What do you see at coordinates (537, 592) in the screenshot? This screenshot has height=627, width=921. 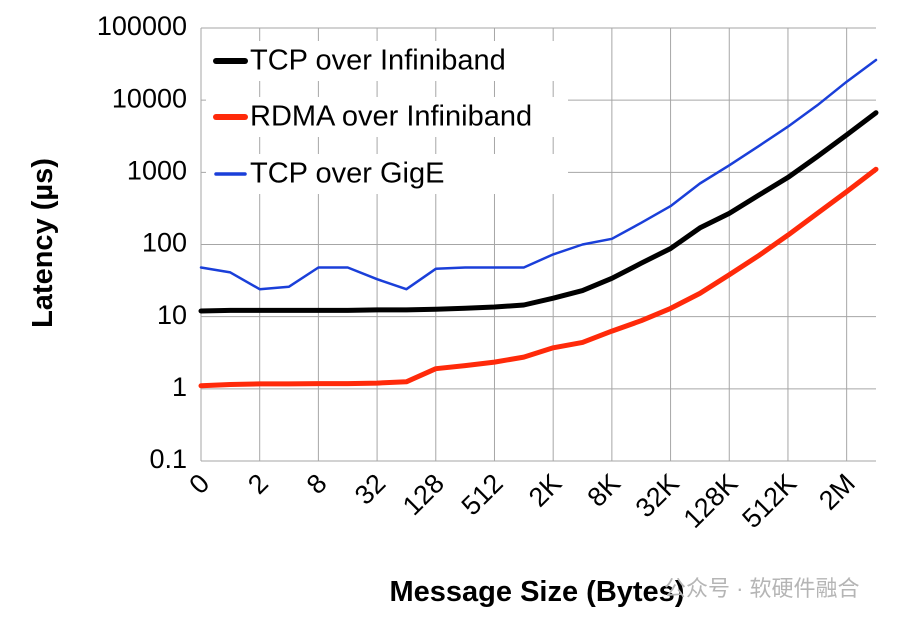 I see `x-axis-title: Message Size (Bytes)` at bounding box center [537, 592].